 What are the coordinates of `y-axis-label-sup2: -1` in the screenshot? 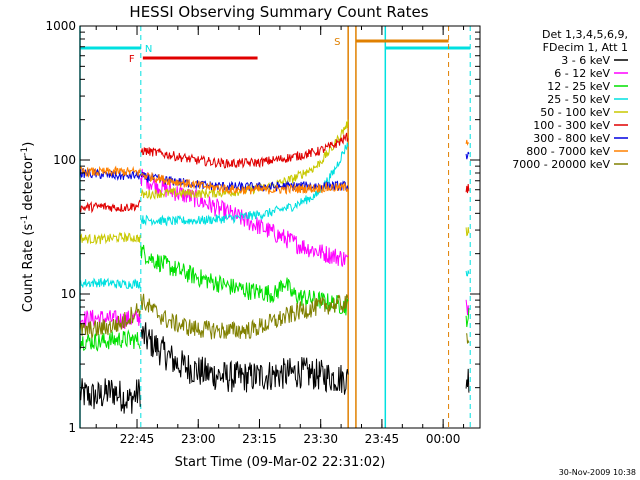 It's located at (25, 151).